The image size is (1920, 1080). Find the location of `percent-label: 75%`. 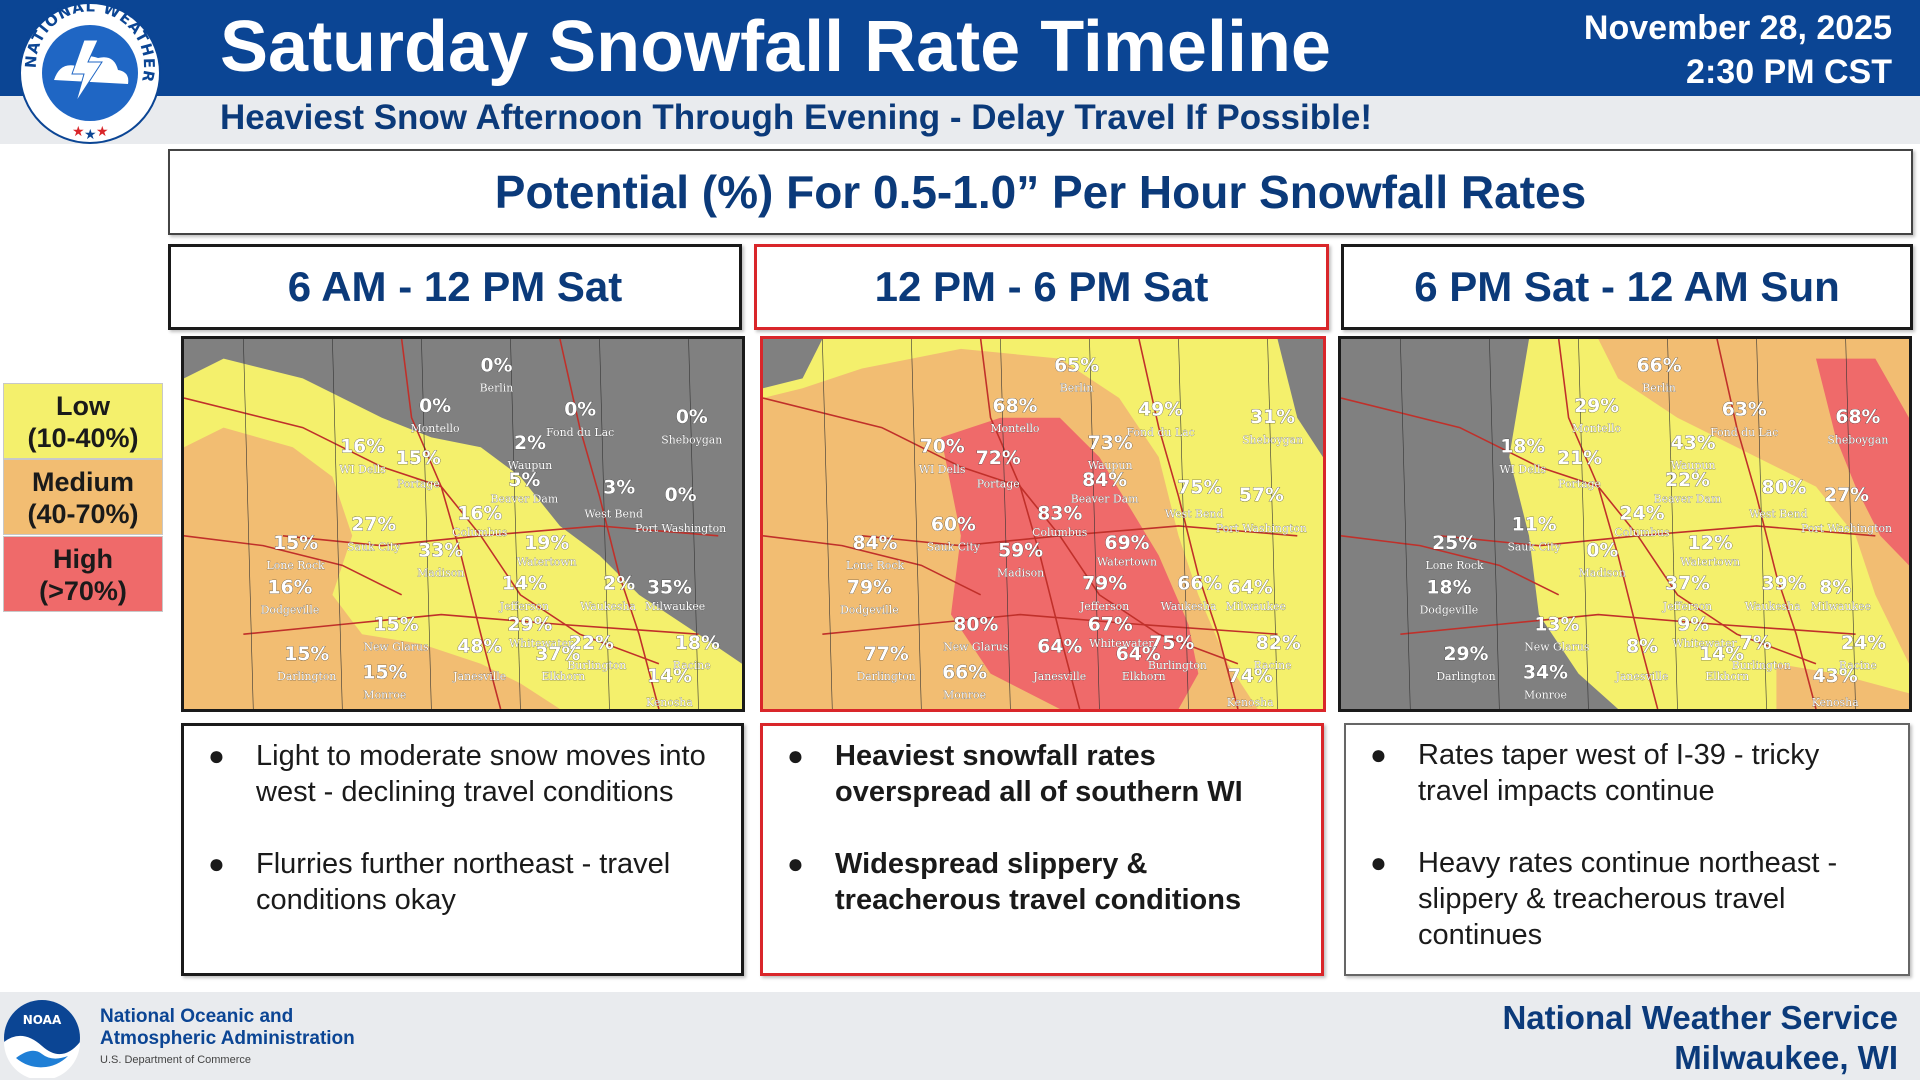

percent-label: 75% is located at coordinates (1199, 487).